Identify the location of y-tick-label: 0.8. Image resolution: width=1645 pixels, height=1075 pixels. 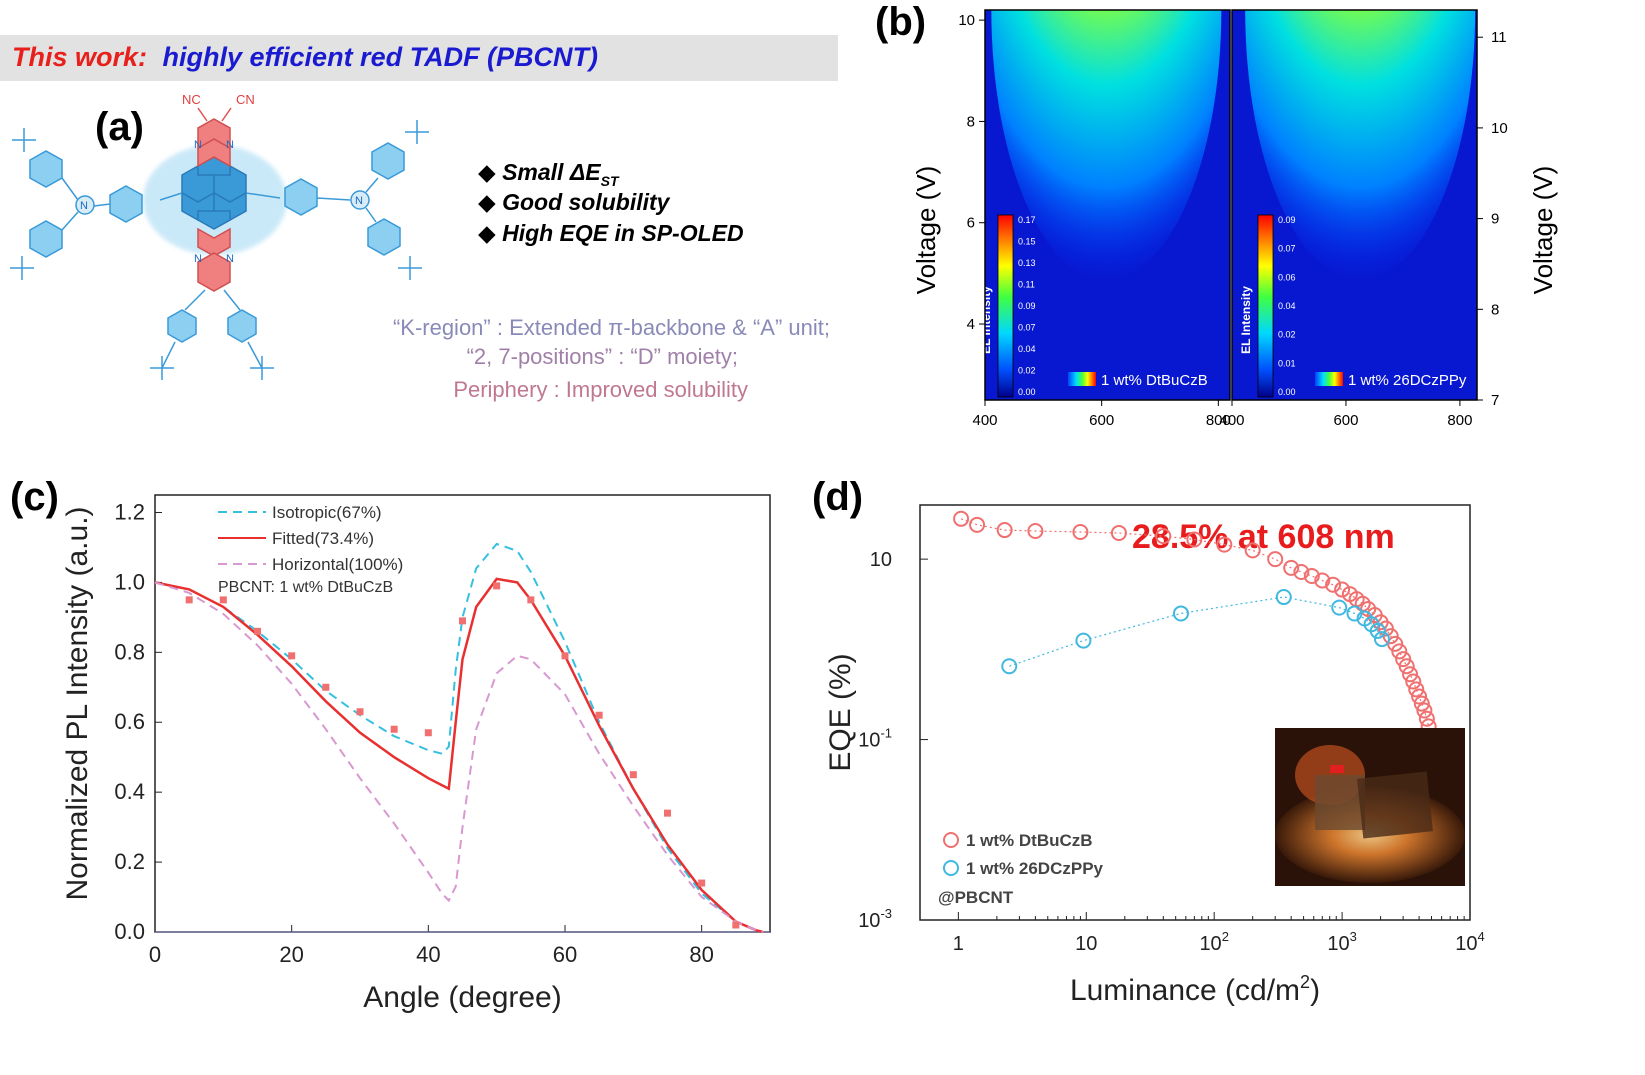
(129, 651).